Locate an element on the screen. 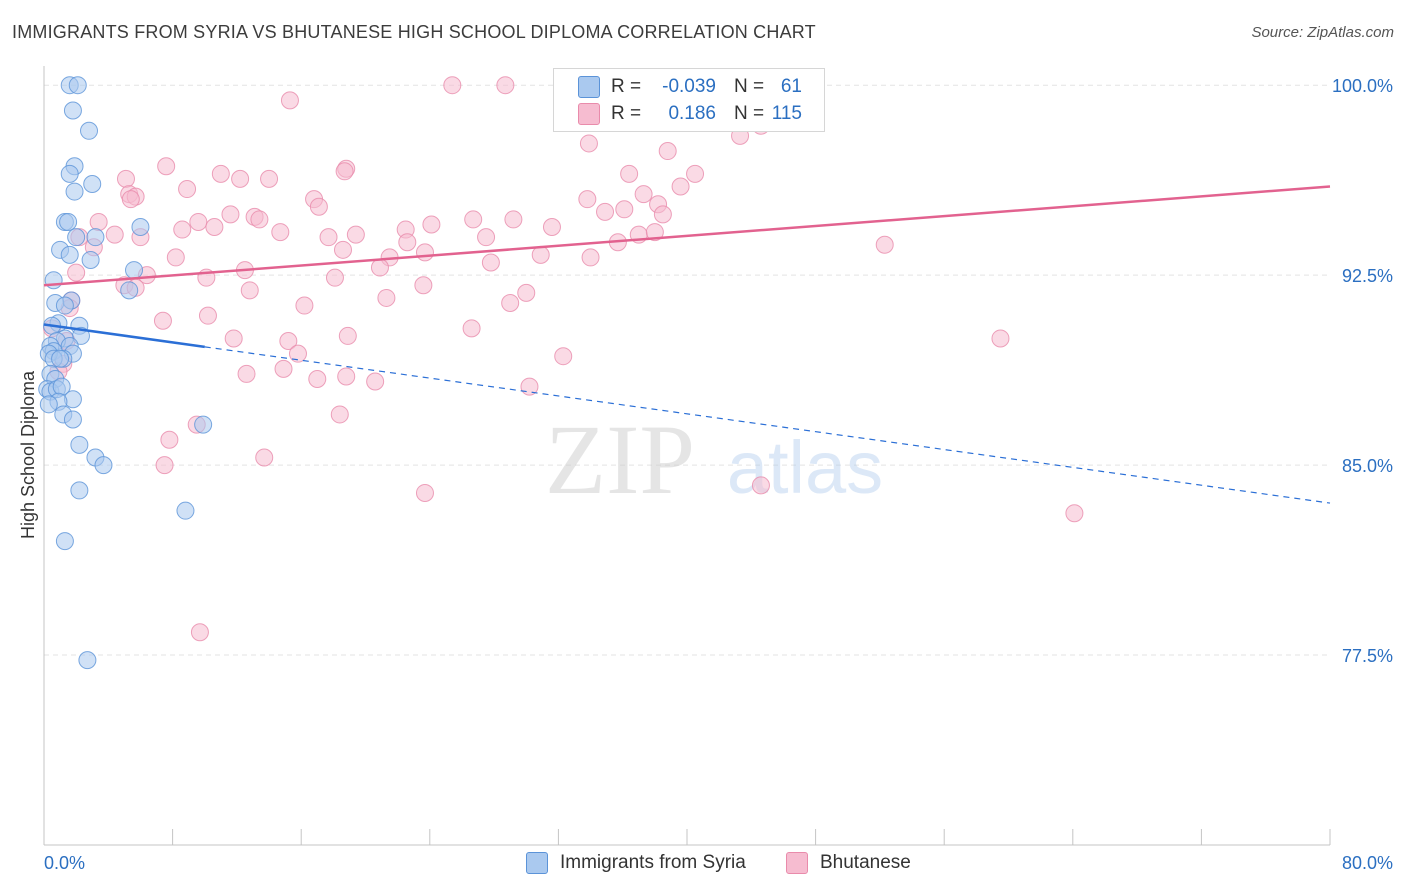  series-legend: Immigrants from Syria Bhutanese is located at coordinates (703, 864).